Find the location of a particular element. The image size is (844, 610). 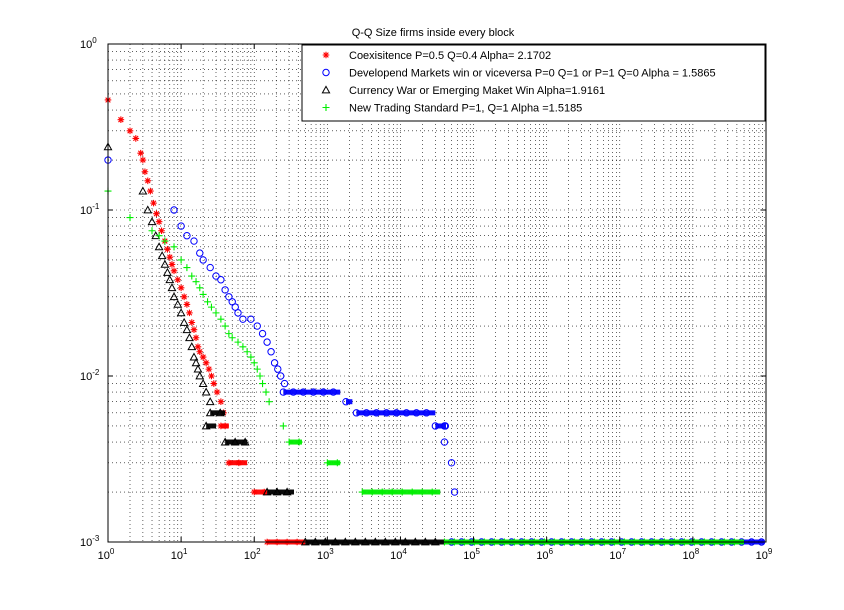

legend-entry-label: Coexisitence P=0.5 Q=0.4 Alpha= 2.1702 is located at coordinates (450, 56).